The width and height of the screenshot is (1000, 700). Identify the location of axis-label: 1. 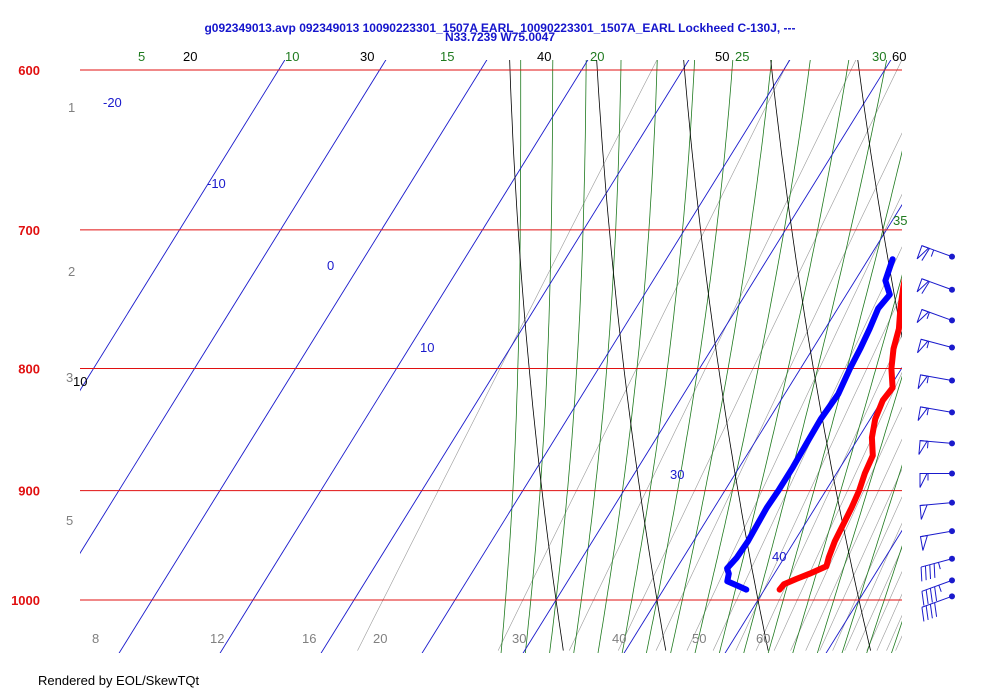
(71, 107).